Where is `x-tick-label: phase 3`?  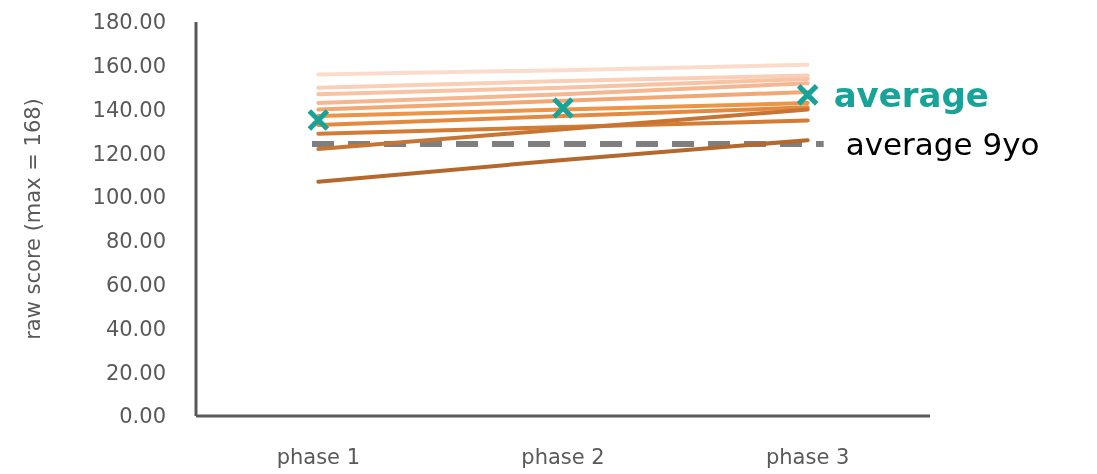
x-tick-label: phase 3 is located at coordinates (807, 457).